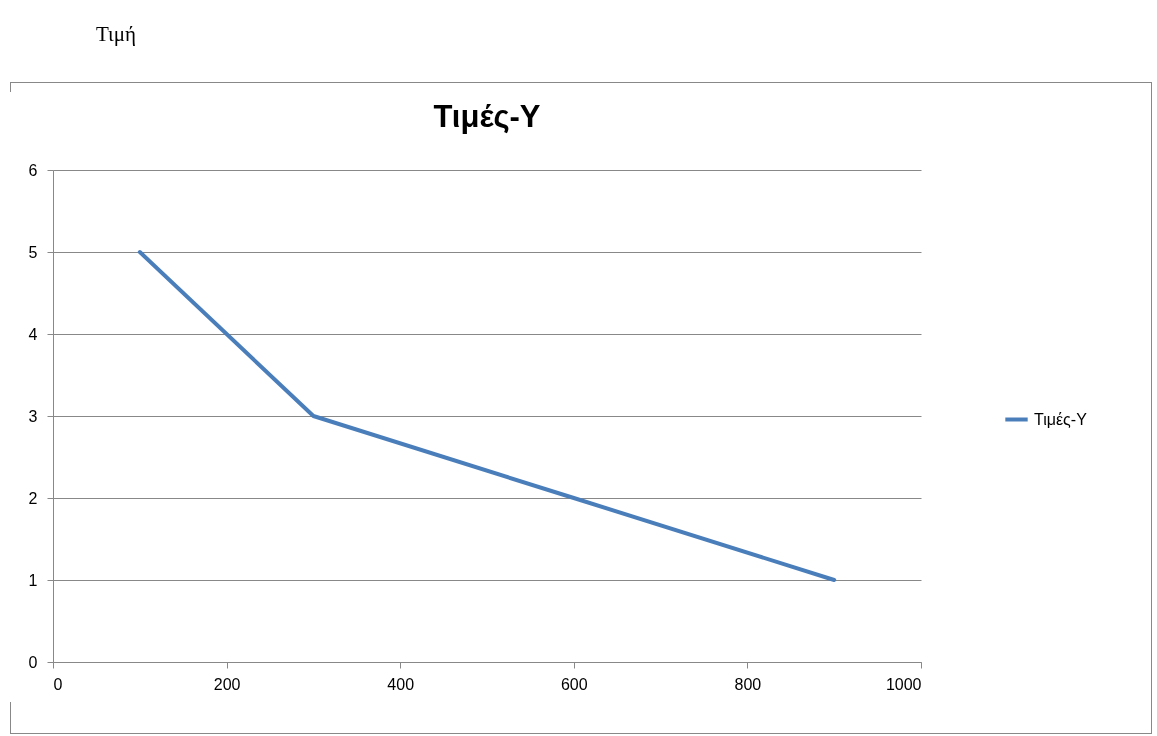  Describe the element at coordinates (227, 684) in the screenshot. I see `x-tick-label: 200` at that location.